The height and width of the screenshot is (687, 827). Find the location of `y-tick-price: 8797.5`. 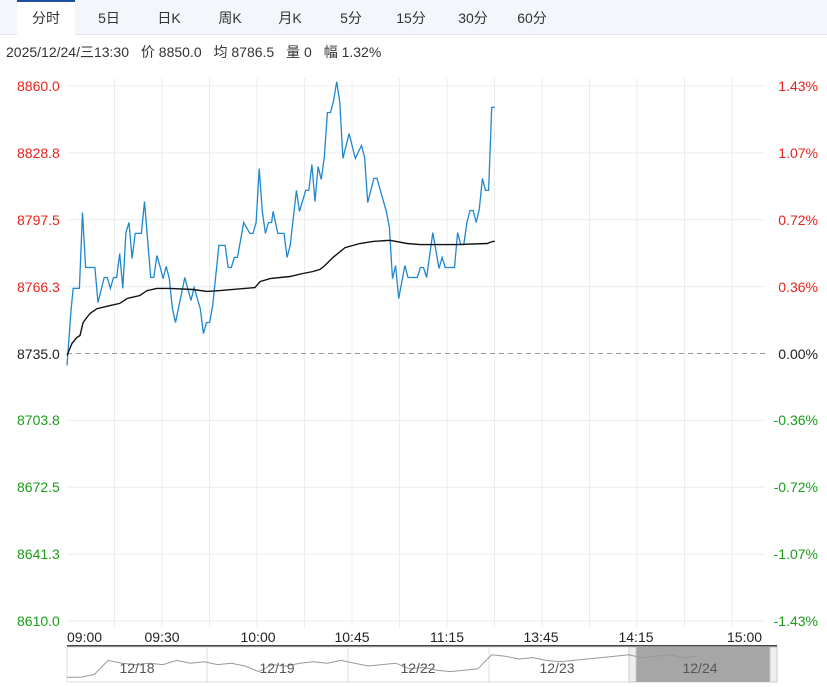

y-tick-price: 8797.5 is located at coordinates (38, 219).